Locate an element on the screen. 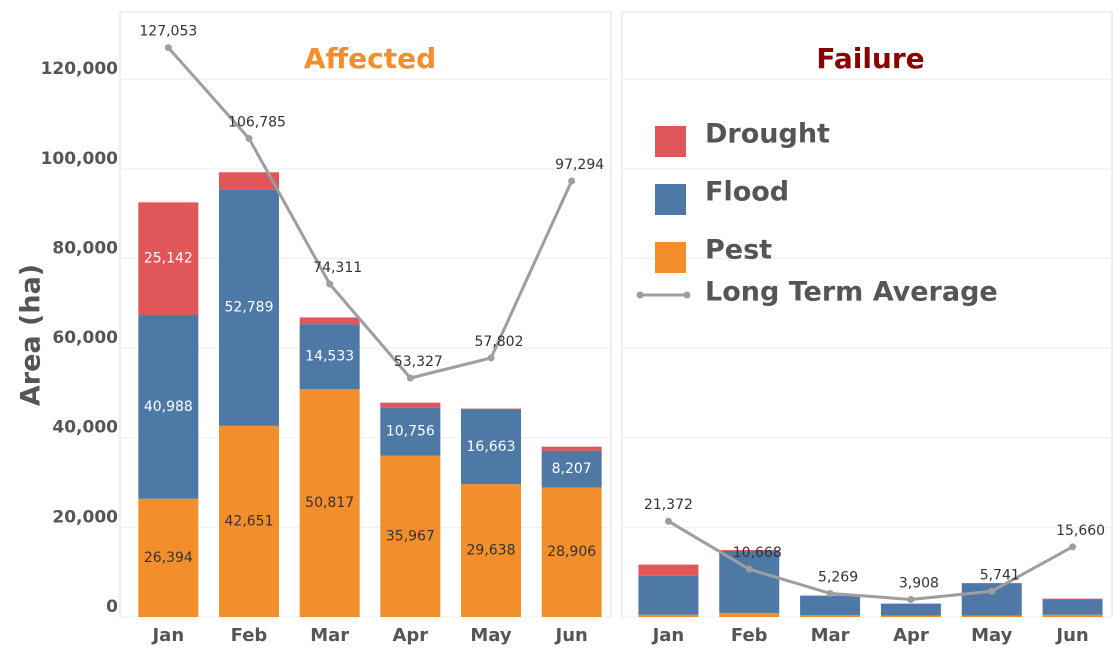 The width and height of the screenshot is (1113, 651). line-label: 10,668 is located at coordinates (757, 553).